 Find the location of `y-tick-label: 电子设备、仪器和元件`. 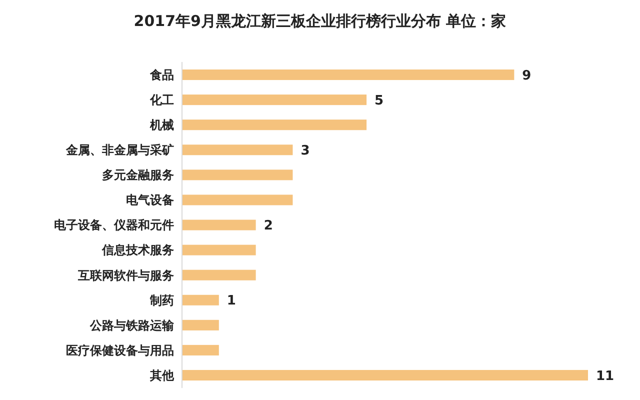

y-tick-label: 电子设备、仪器和元件 is located at coordinates (114, 225).